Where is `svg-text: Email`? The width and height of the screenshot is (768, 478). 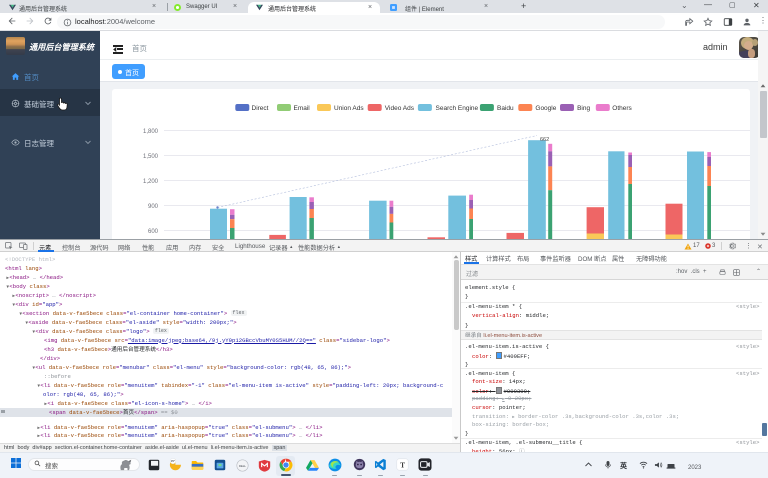 svg-text: Email is located at coordinates (302, 108).